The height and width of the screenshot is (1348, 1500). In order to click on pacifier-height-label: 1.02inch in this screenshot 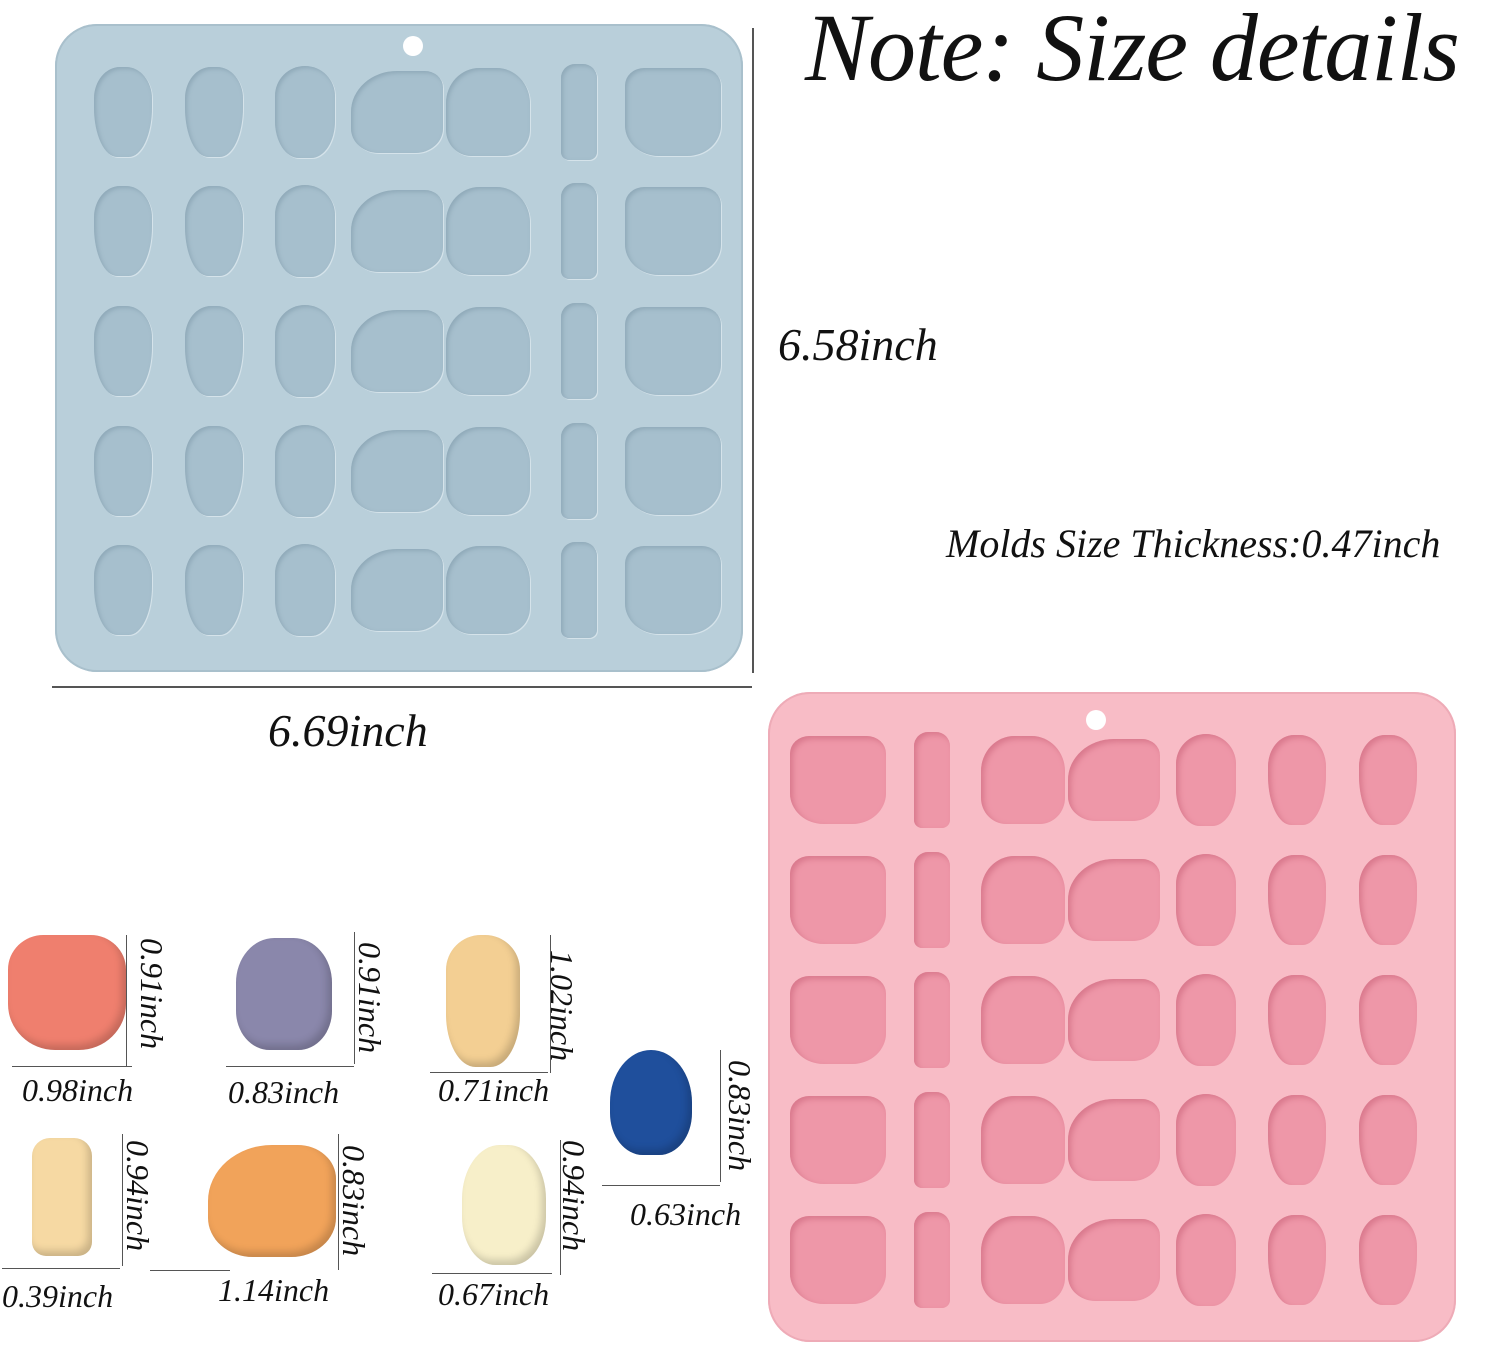, I will do `click(562, 1006)`.